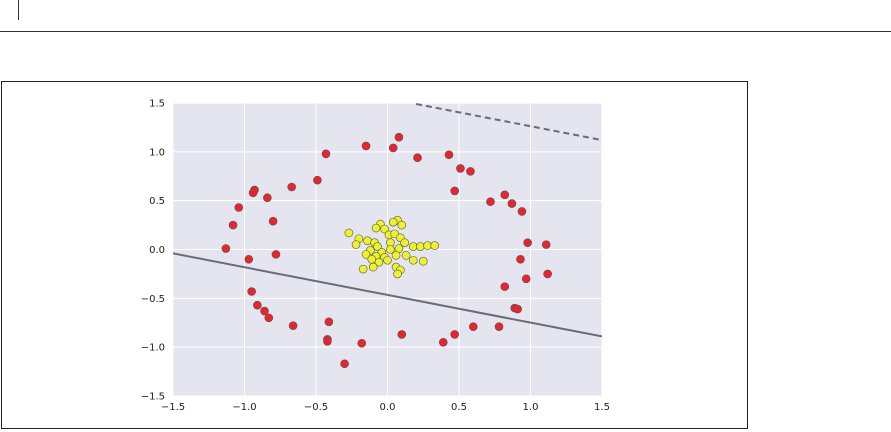  I want to click on y-tick-label: −1.5, so click(153, 397).